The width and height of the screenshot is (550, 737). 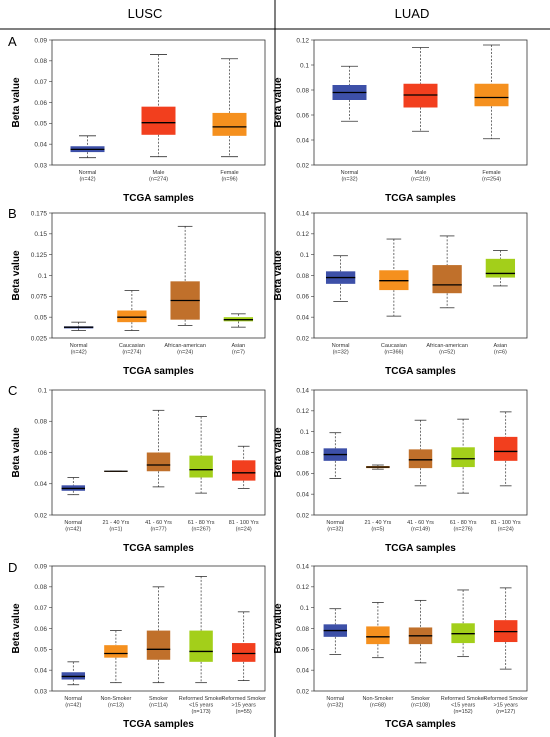 What do you see at coordinates (500, 346) in the screenshot?
I see `category-label: Asian` at bounding box center [500, 346].